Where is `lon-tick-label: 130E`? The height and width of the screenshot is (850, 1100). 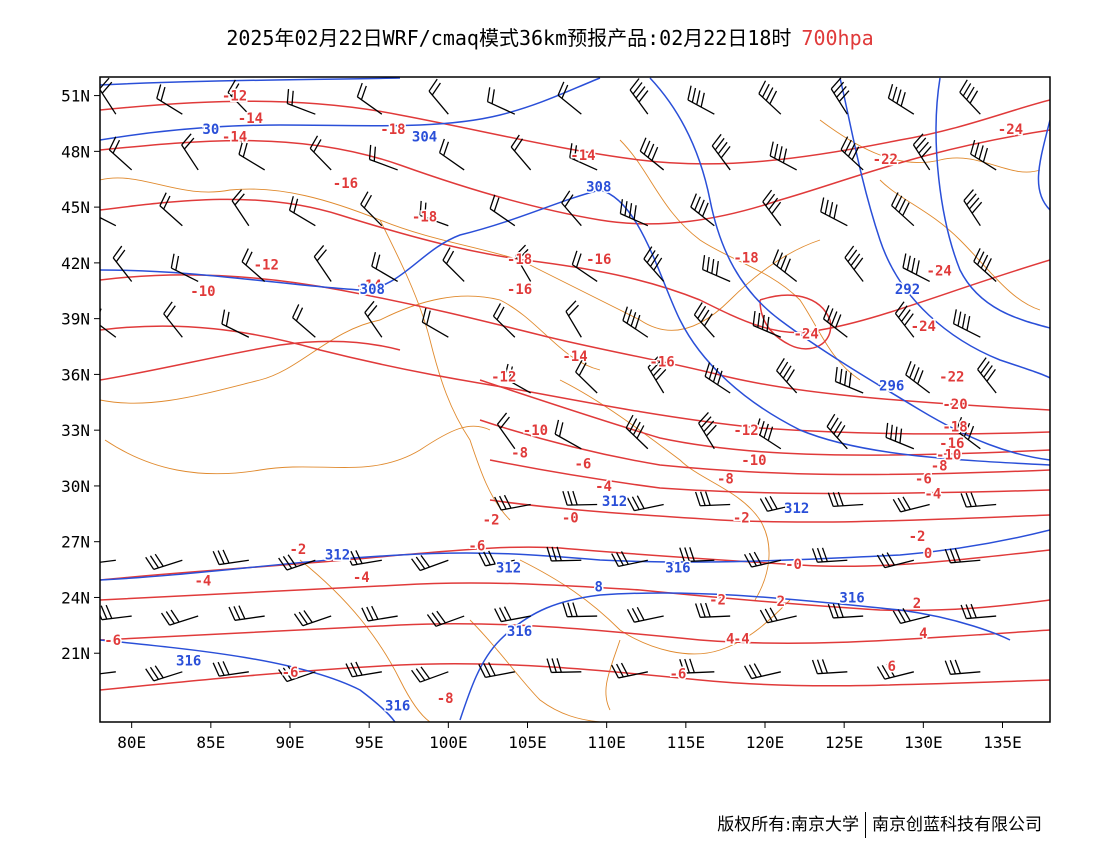
lon-tick-label: 130E is located at coordinates (923, 742).